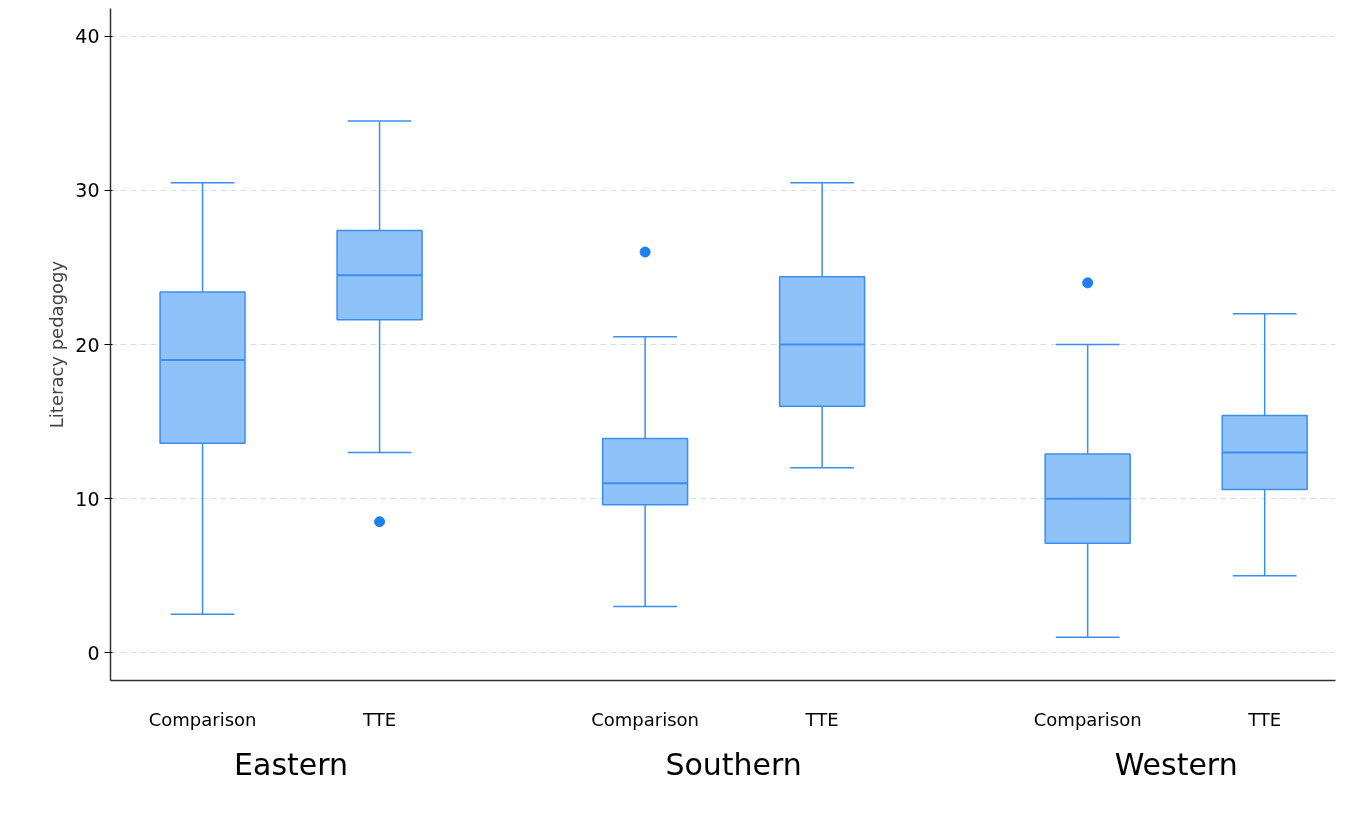  Describe the element at coordinates (93, 652) in the screenshot. I see `y-tick-label: 0` at that location.